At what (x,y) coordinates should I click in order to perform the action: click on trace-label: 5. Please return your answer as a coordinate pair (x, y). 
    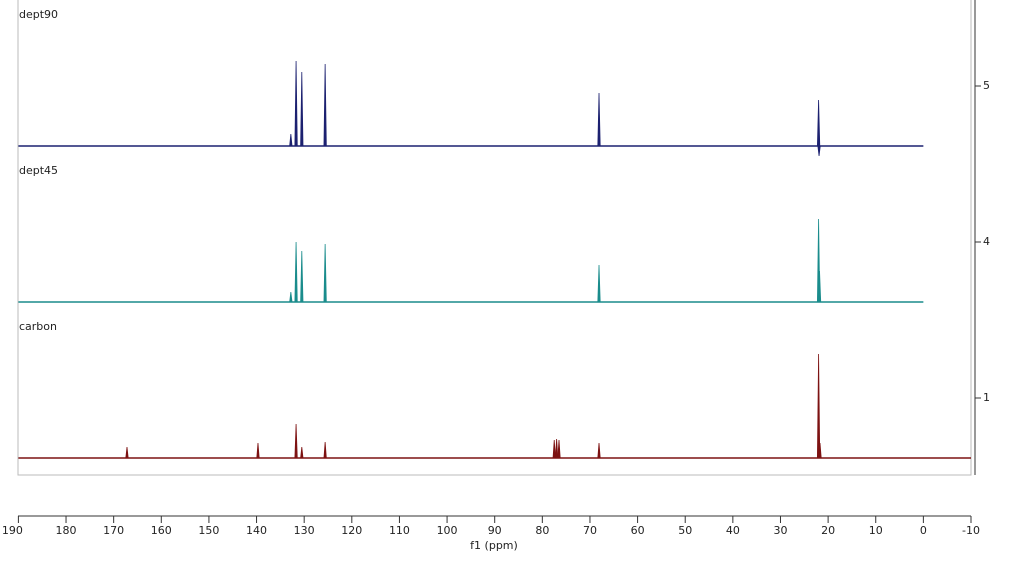
    Looking at the image, I should click on (986, 85).